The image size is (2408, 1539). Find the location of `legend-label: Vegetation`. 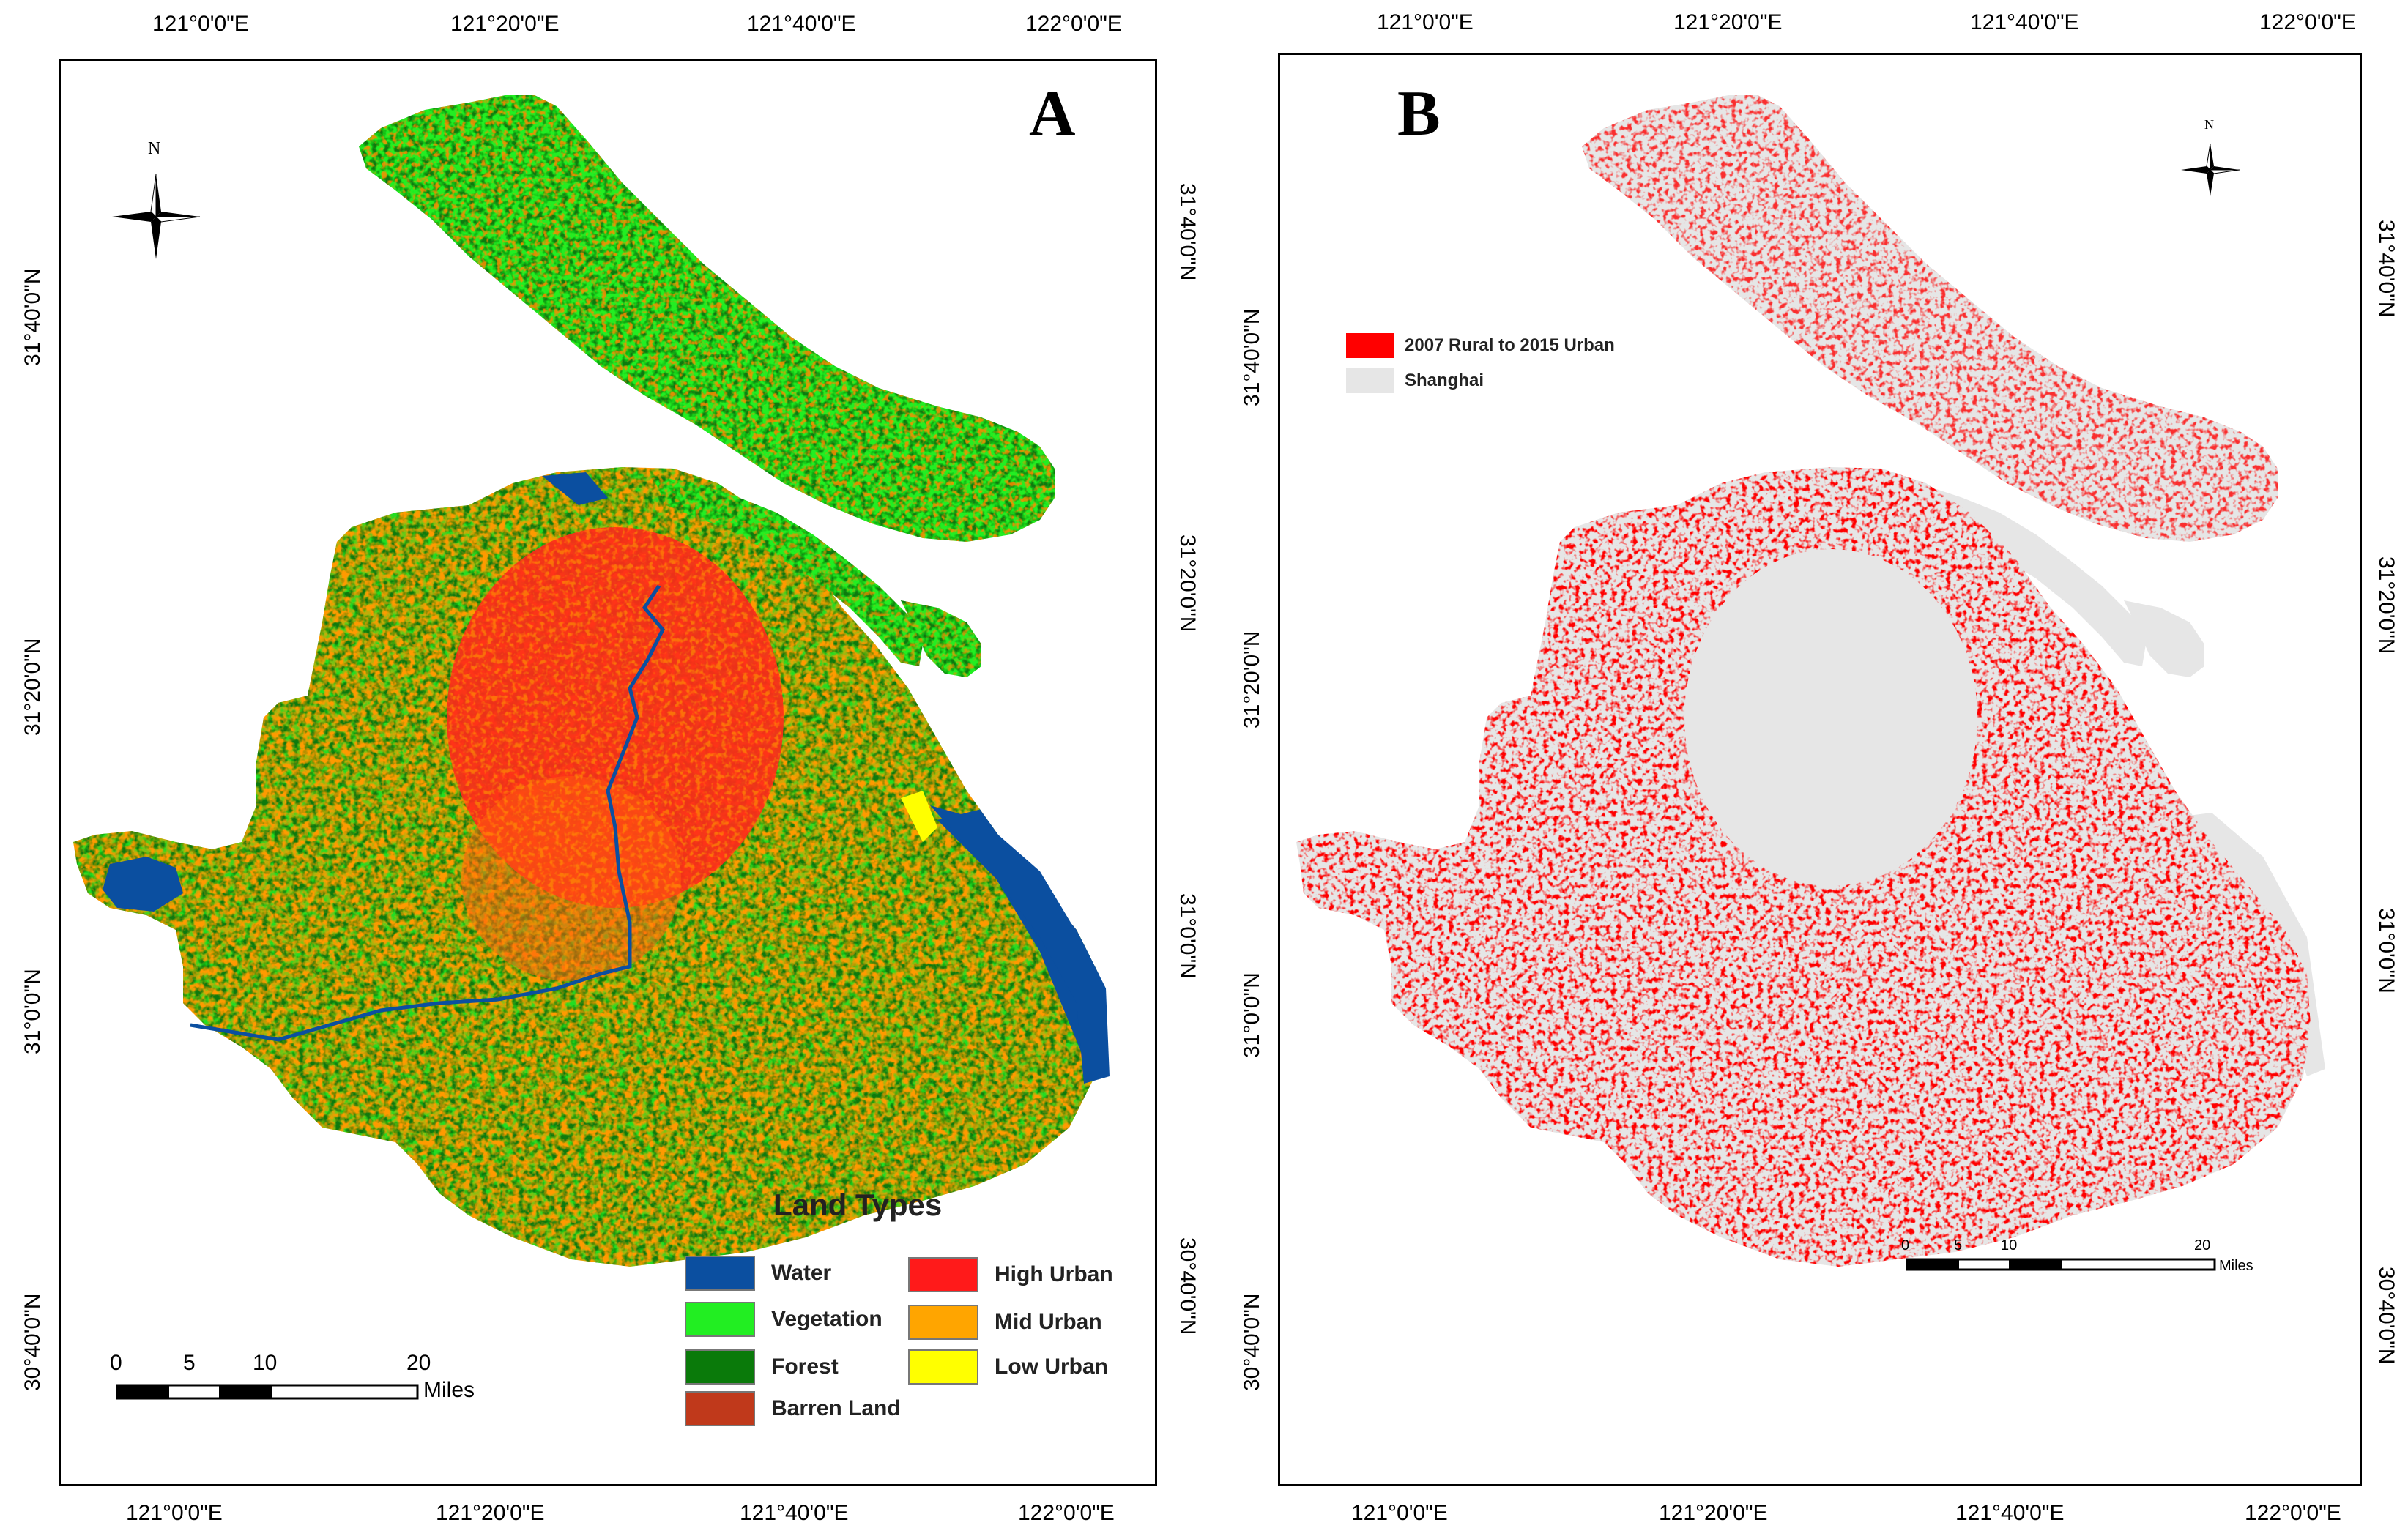

legend-label: Vegetation is located at coordinates (826, 1319).